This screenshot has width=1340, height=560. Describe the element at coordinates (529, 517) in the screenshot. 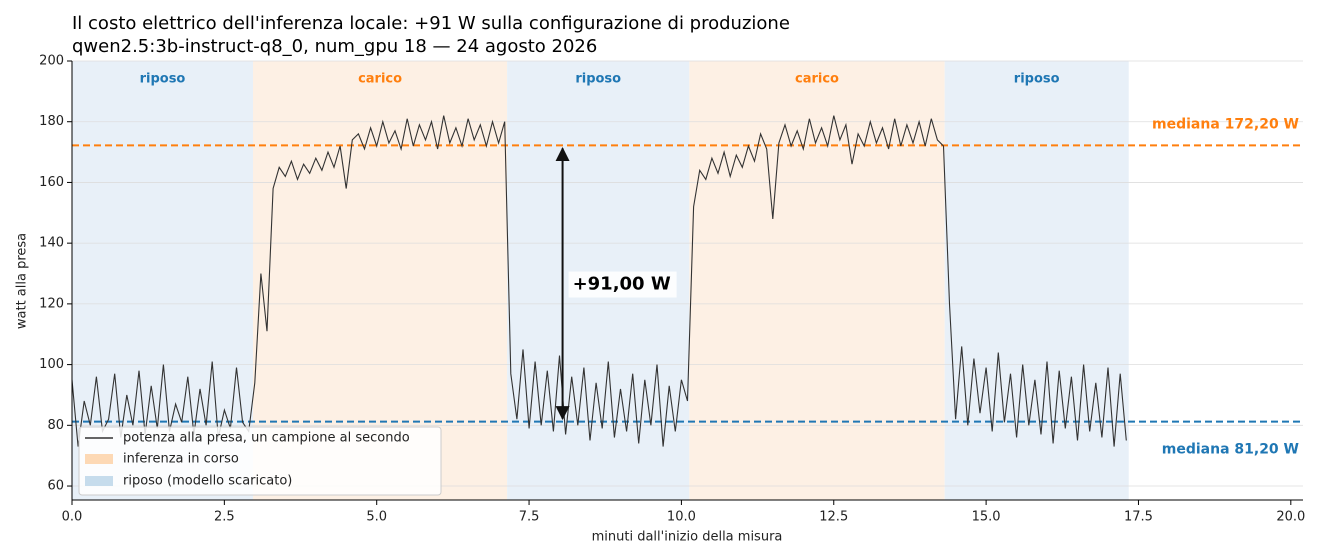

I see `x-tick-label: 7.5` at that location.